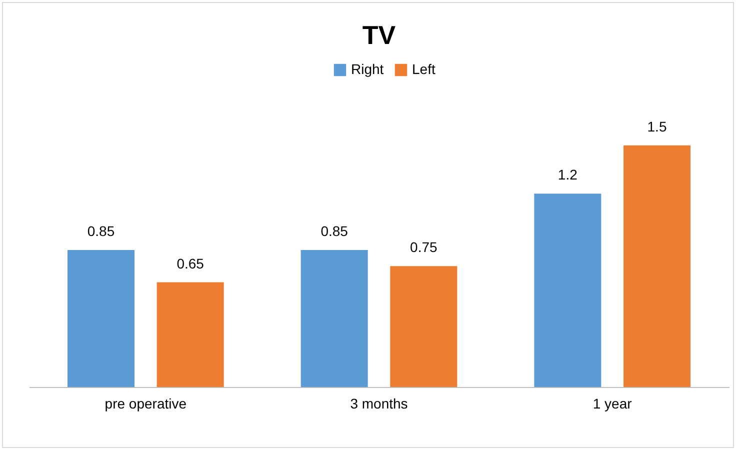 The width and height of the screenshot is (738, 452). I want to click on x-tick-label: 3 months, so click(379, 404).